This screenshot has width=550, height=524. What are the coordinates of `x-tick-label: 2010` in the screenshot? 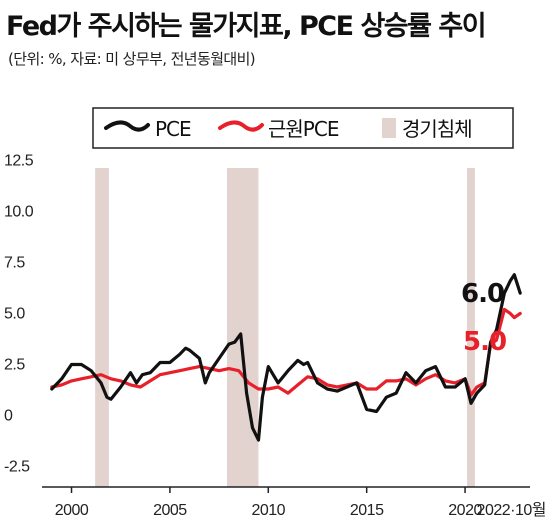 It's located at (268, 510).